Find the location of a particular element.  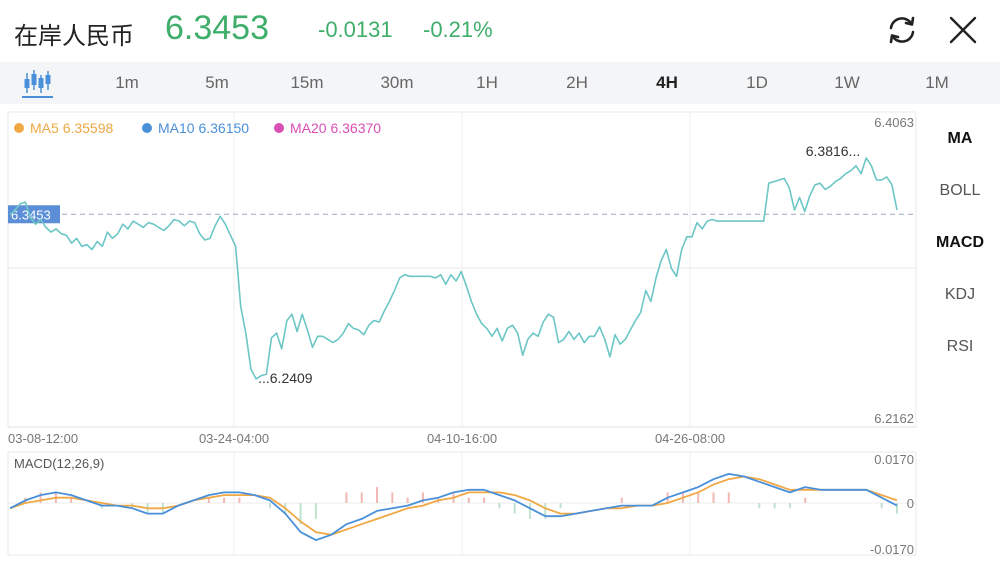

tab-1w: 1W is located at coordinates (847, 82).